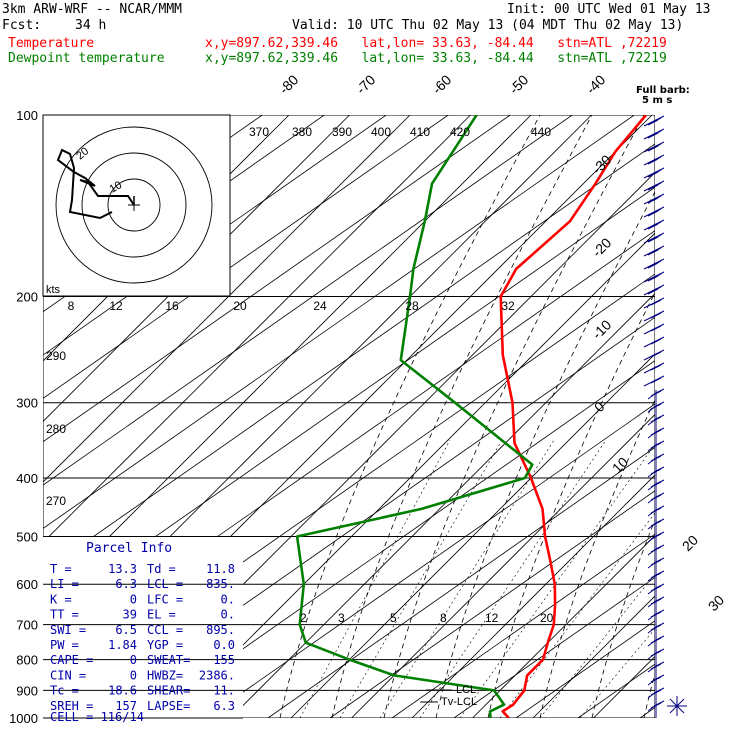 Image resolution: width=740 pixels, height=740 pixels. I want to click on isotherm-label: 0, so click(599, 406).